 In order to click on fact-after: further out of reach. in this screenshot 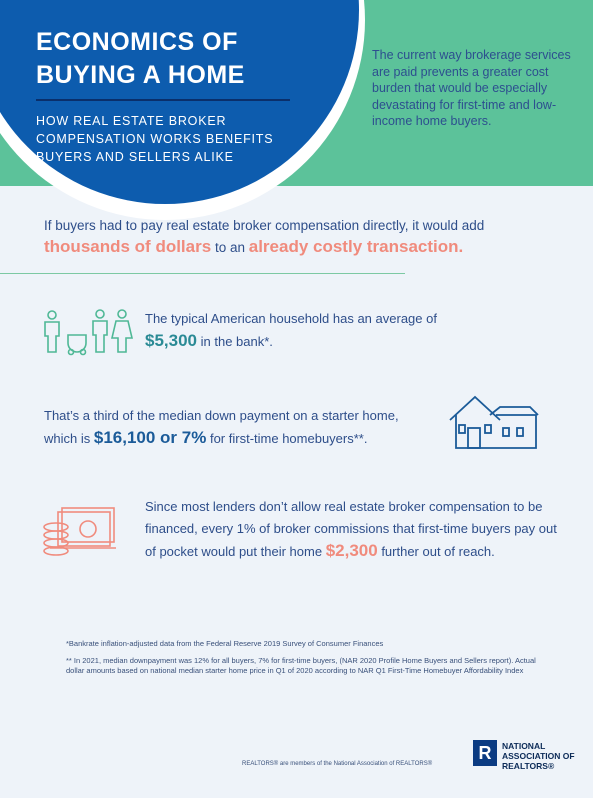, I will do `click(438, 551)`.